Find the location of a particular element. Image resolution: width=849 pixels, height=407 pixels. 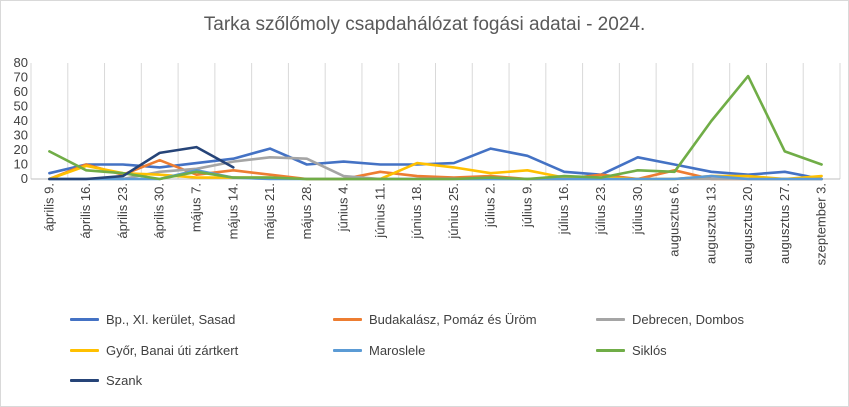

y-tick-label: 10 is located at coordinates (21, 164).